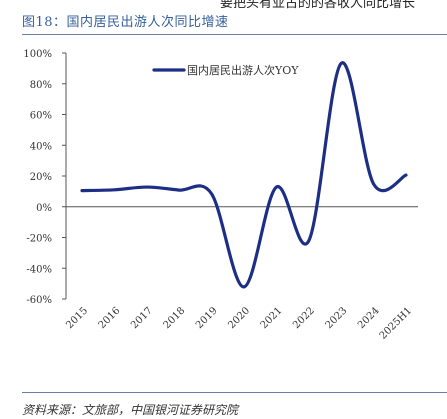 The height and width of the screenshot is (419, 447). Describe the element at coordinates (39, 300) in the screenshot. I see `y-tick-label: -60%` at that location.